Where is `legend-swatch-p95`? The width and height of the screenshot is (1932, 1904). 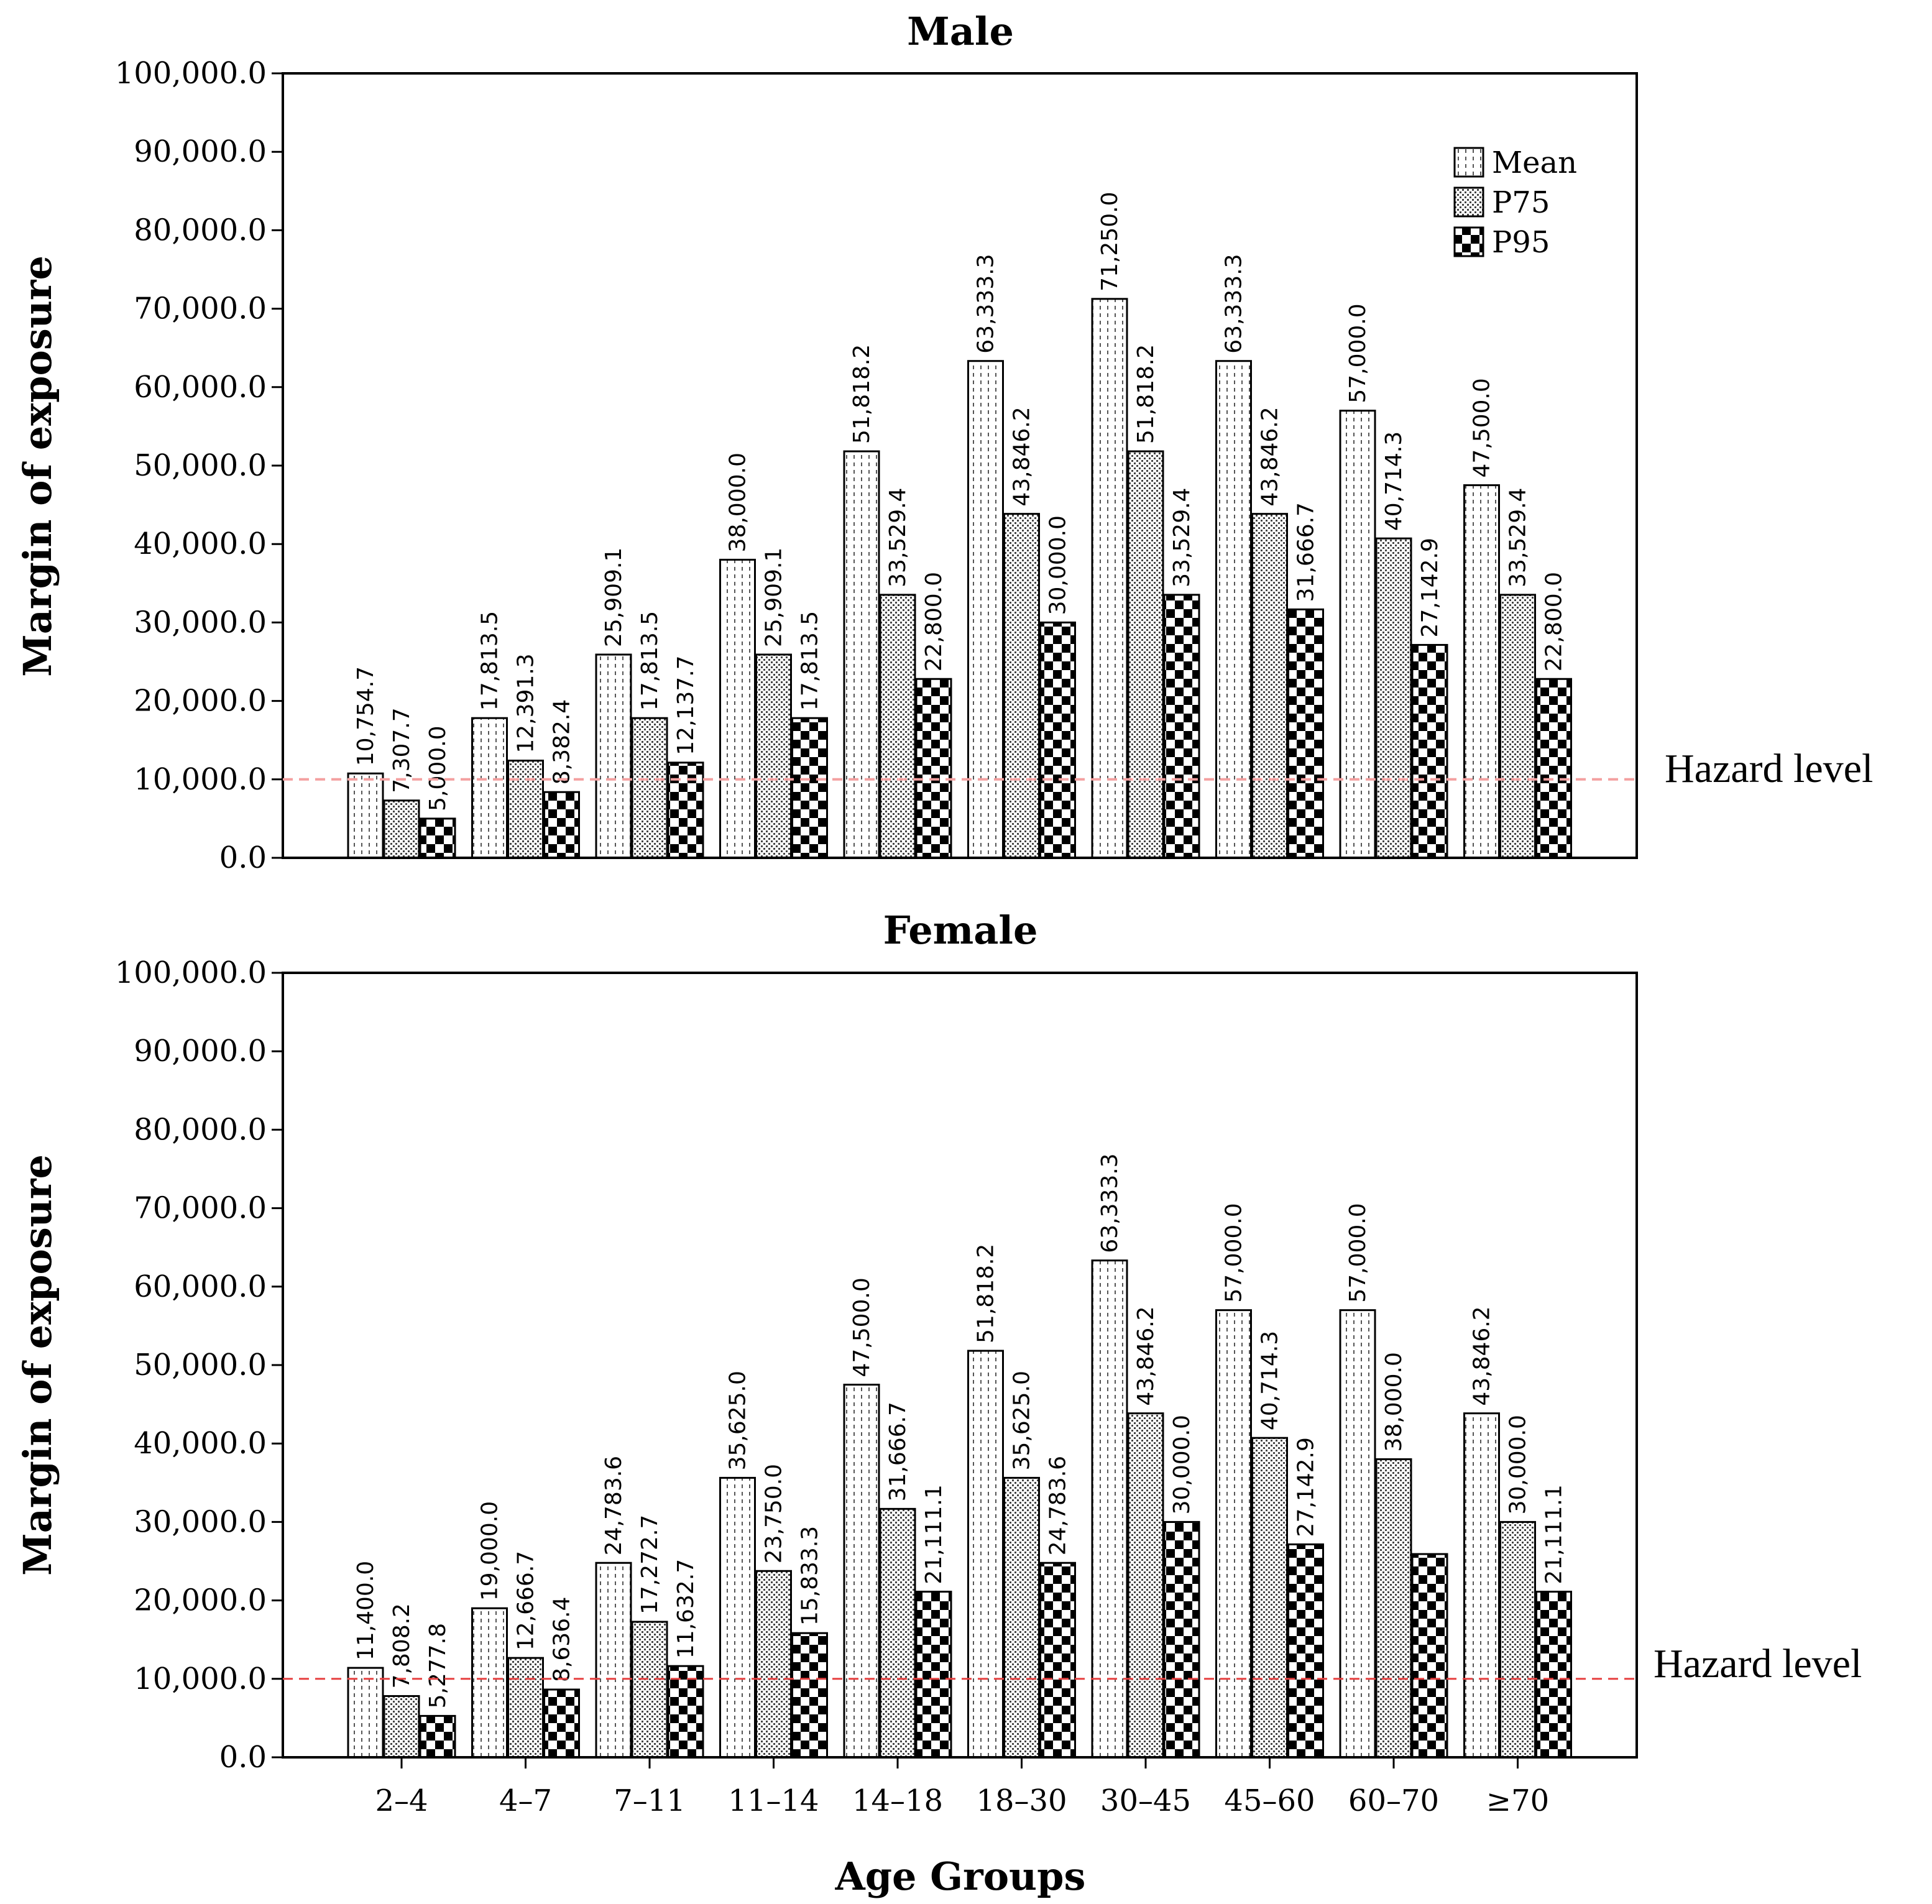 legend-swatch-p95 is located at coordinates (1468, 242).